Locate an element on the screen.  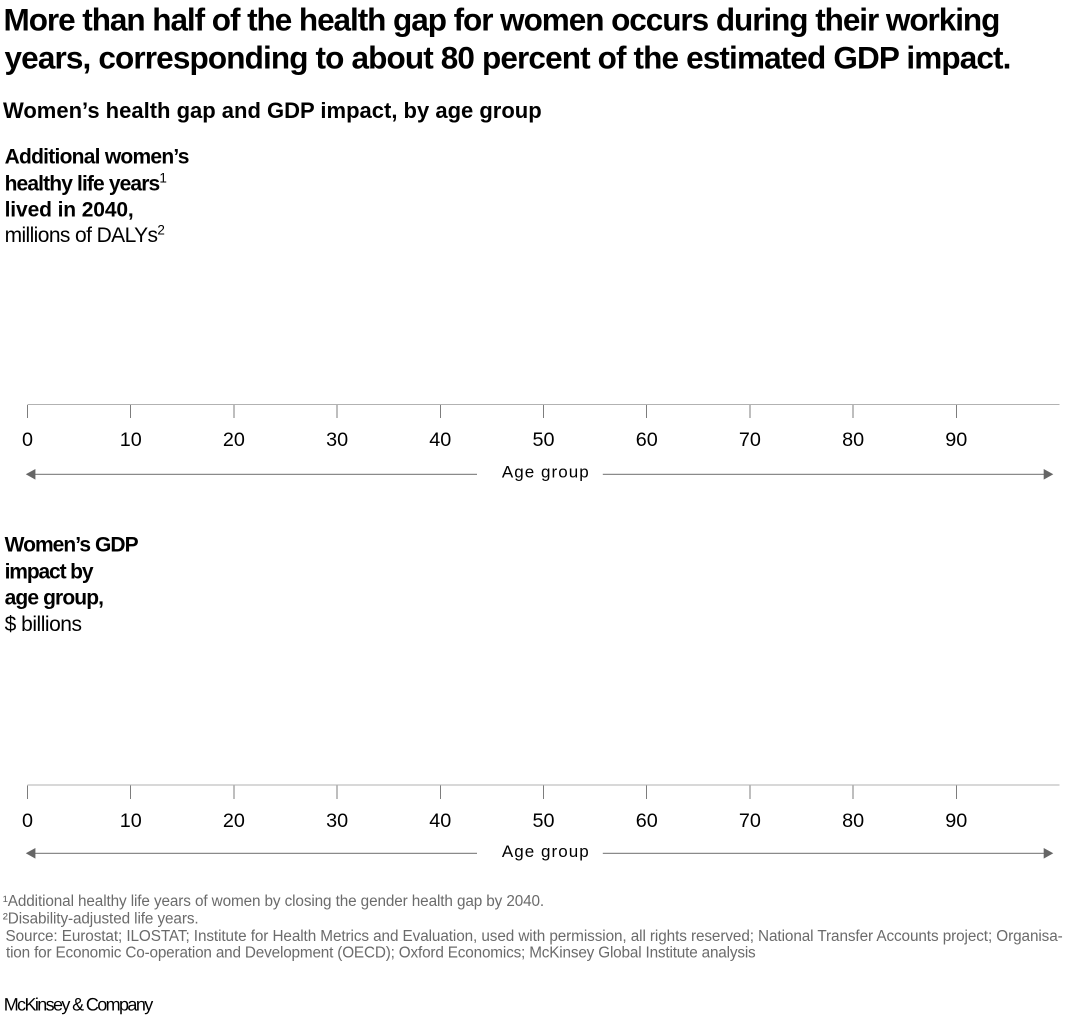
svg-text: McKinsey & Company is located at coordinates (79, 1005).